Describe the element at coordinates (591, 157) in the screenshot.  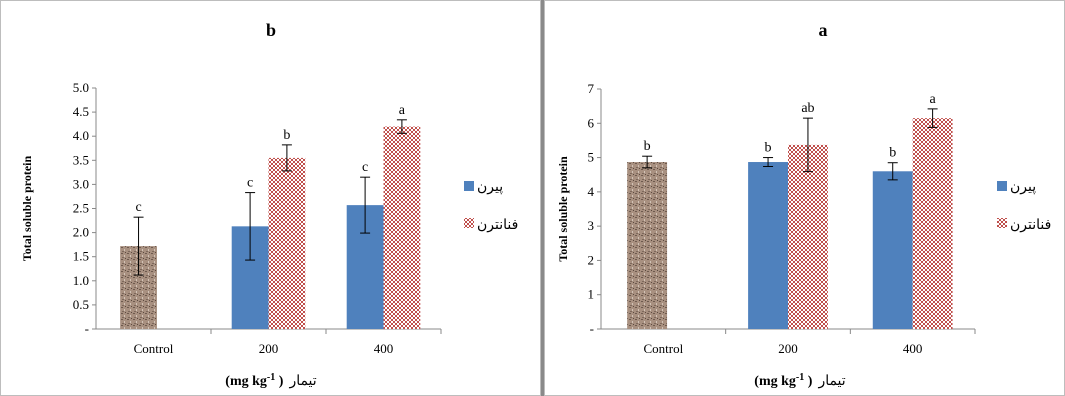
I see `y-tick-label: 5` at that location.